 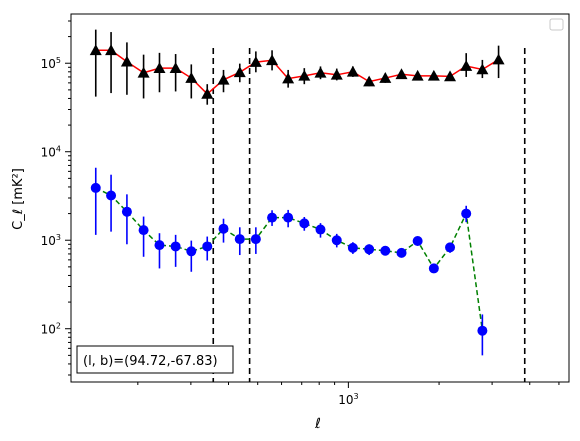 I want to click on x-tick-label: 103, so click(x=348, y=399).